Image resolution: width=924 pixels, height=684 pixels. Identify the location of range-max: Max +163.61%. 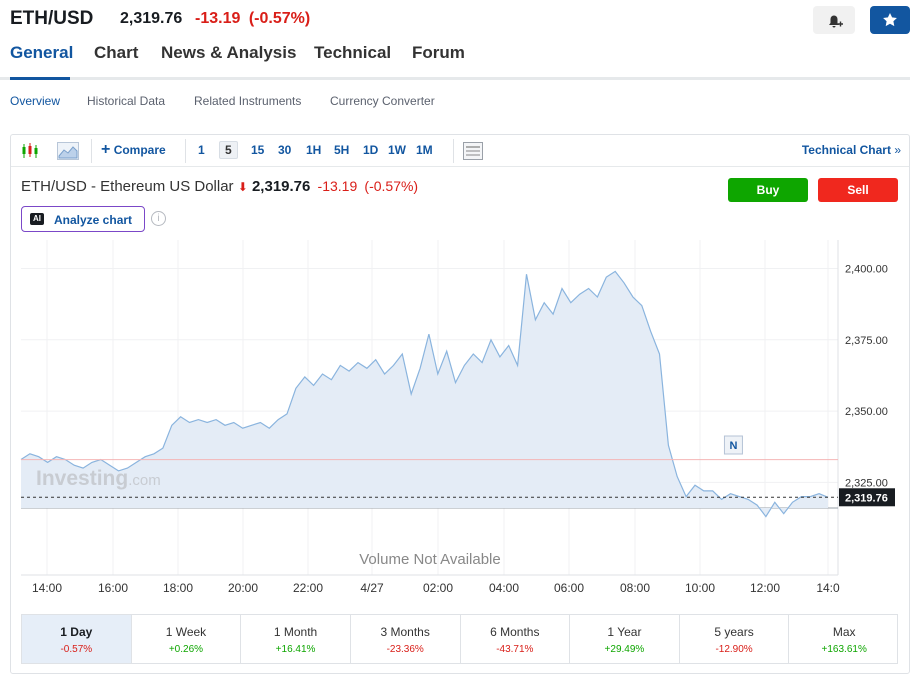
(844, 639).